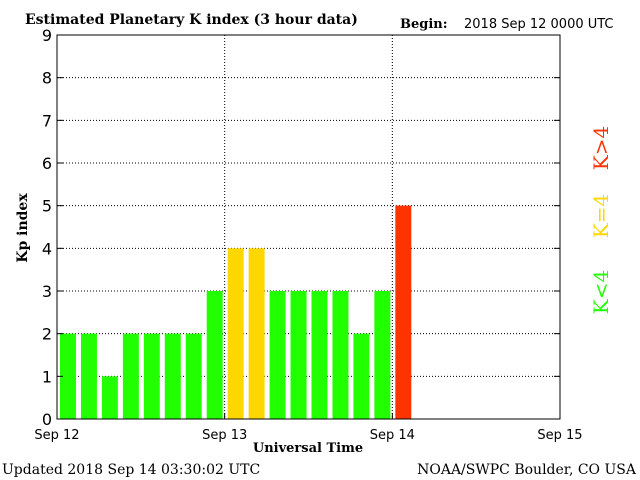 The height and width of the screenshot is (480, 640). Describe the element at coordinates (224, 435) in the screenshot. I see `x-tick-label: Sep 13` at that location.